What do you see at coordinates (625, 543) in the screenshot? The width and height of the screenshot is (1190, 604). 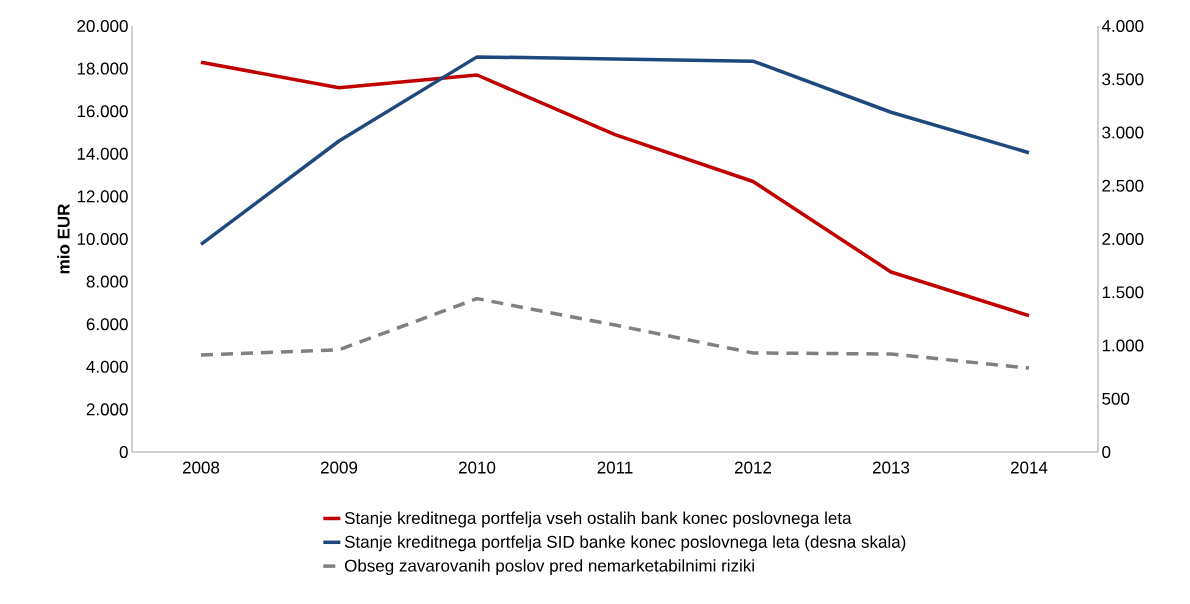 I see `legend-label: Stanje kreditnega portfelja SID banke konec poslovnega leta (desna skala)` at bounding box center [625, 543].